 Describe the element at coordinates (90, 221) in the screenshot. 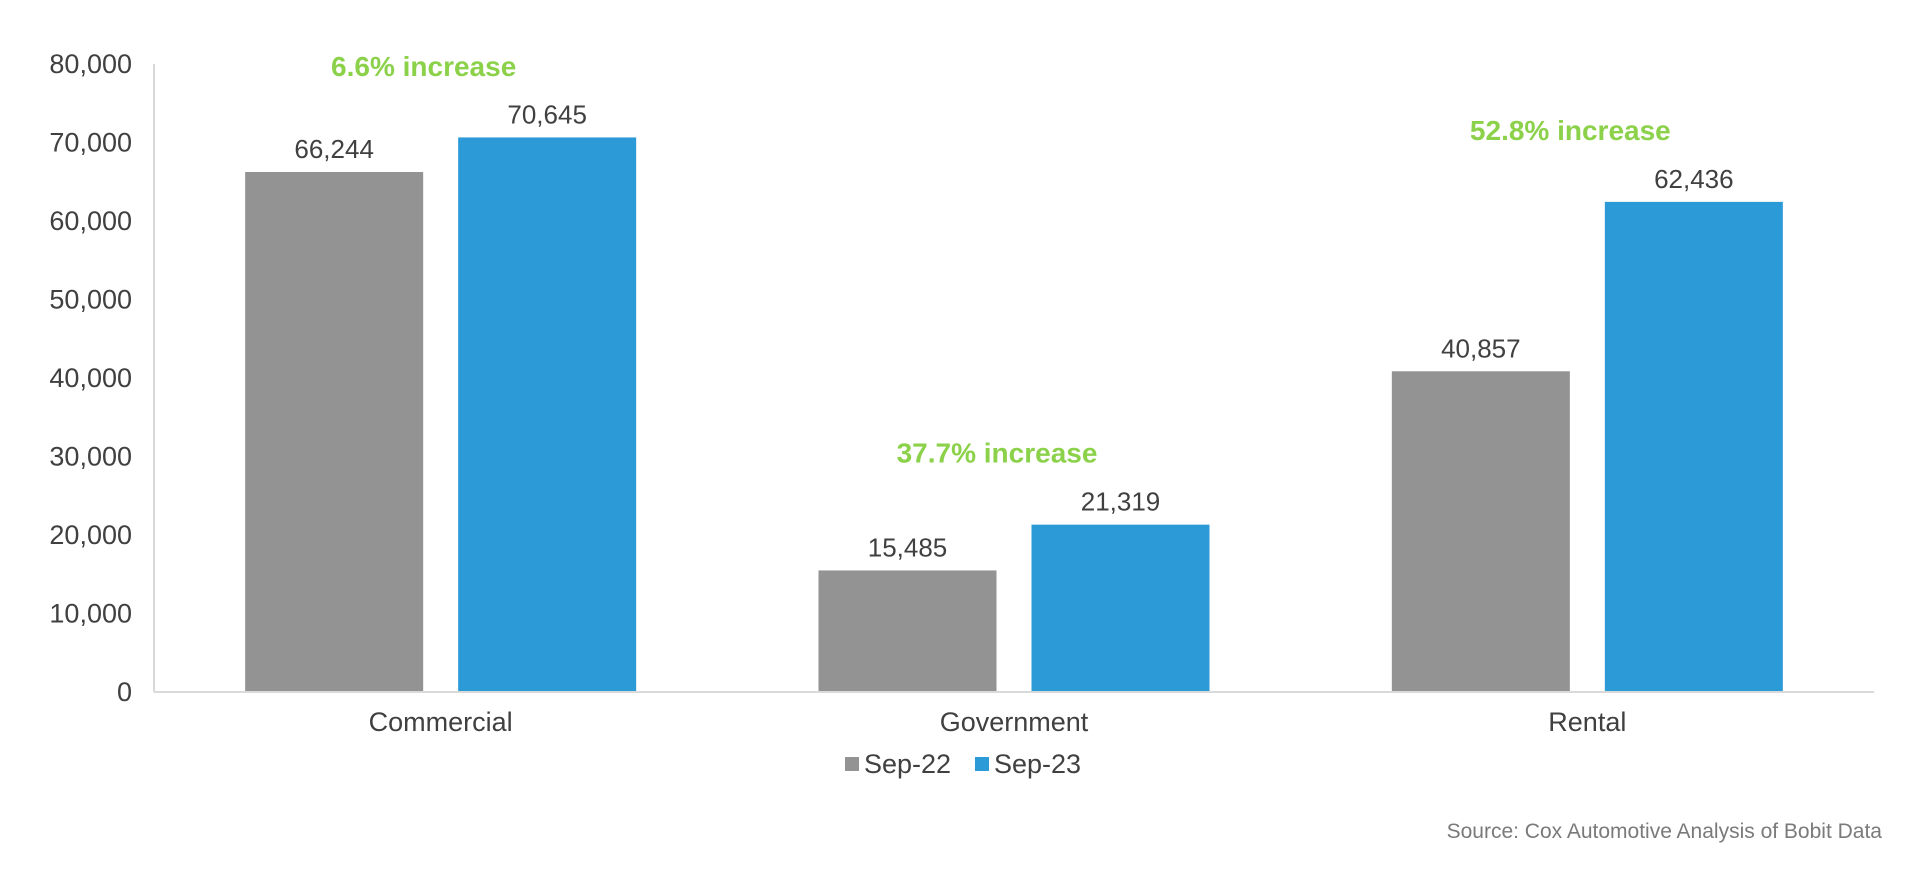

I see `y-tick-label: 60,000` at that location.